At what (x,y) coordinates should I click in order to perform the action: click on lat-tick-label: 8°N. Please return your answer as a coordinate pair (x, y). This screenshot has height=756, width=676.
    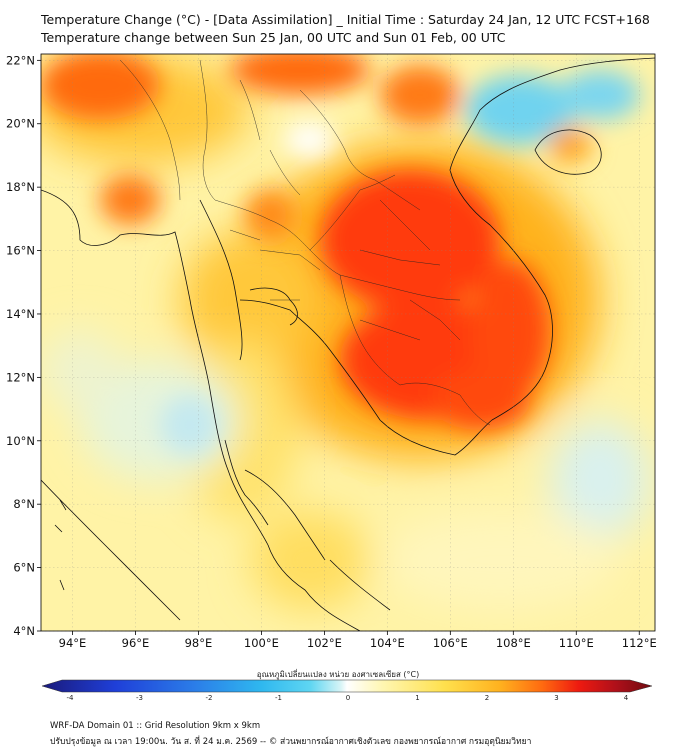
    Looking at the image, I should click on (24, 504).